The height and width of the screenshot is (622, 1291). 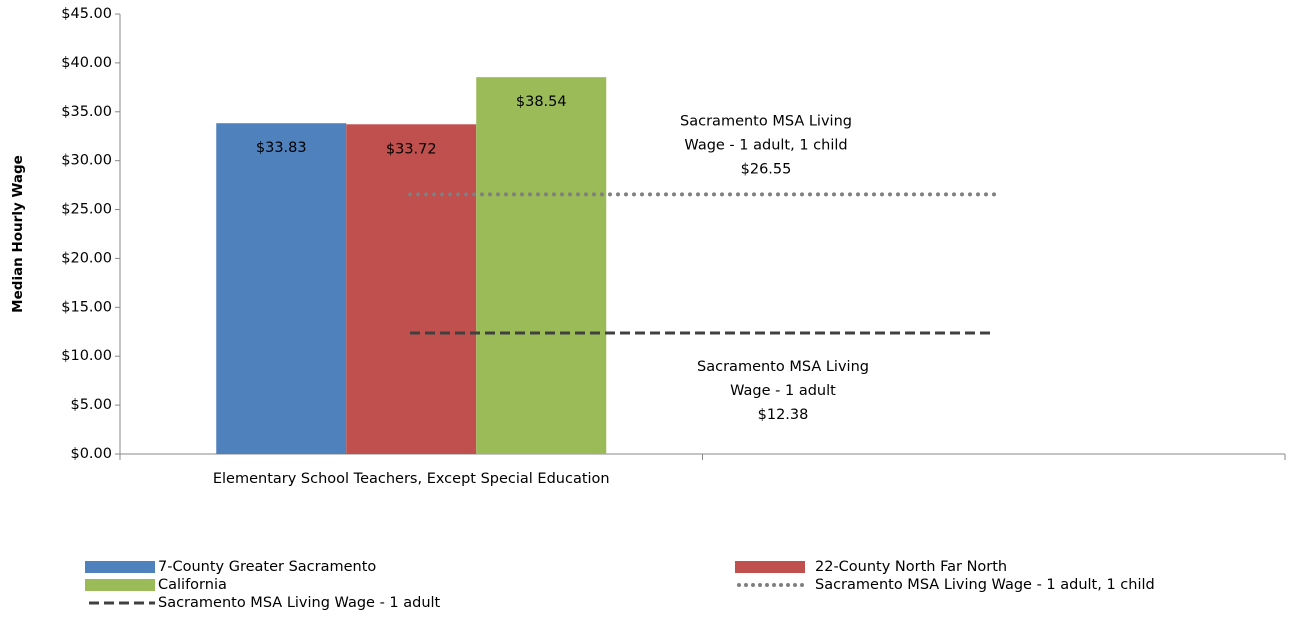 I want to click on y-tick-label: $30.00, so click(x=86, y=161).